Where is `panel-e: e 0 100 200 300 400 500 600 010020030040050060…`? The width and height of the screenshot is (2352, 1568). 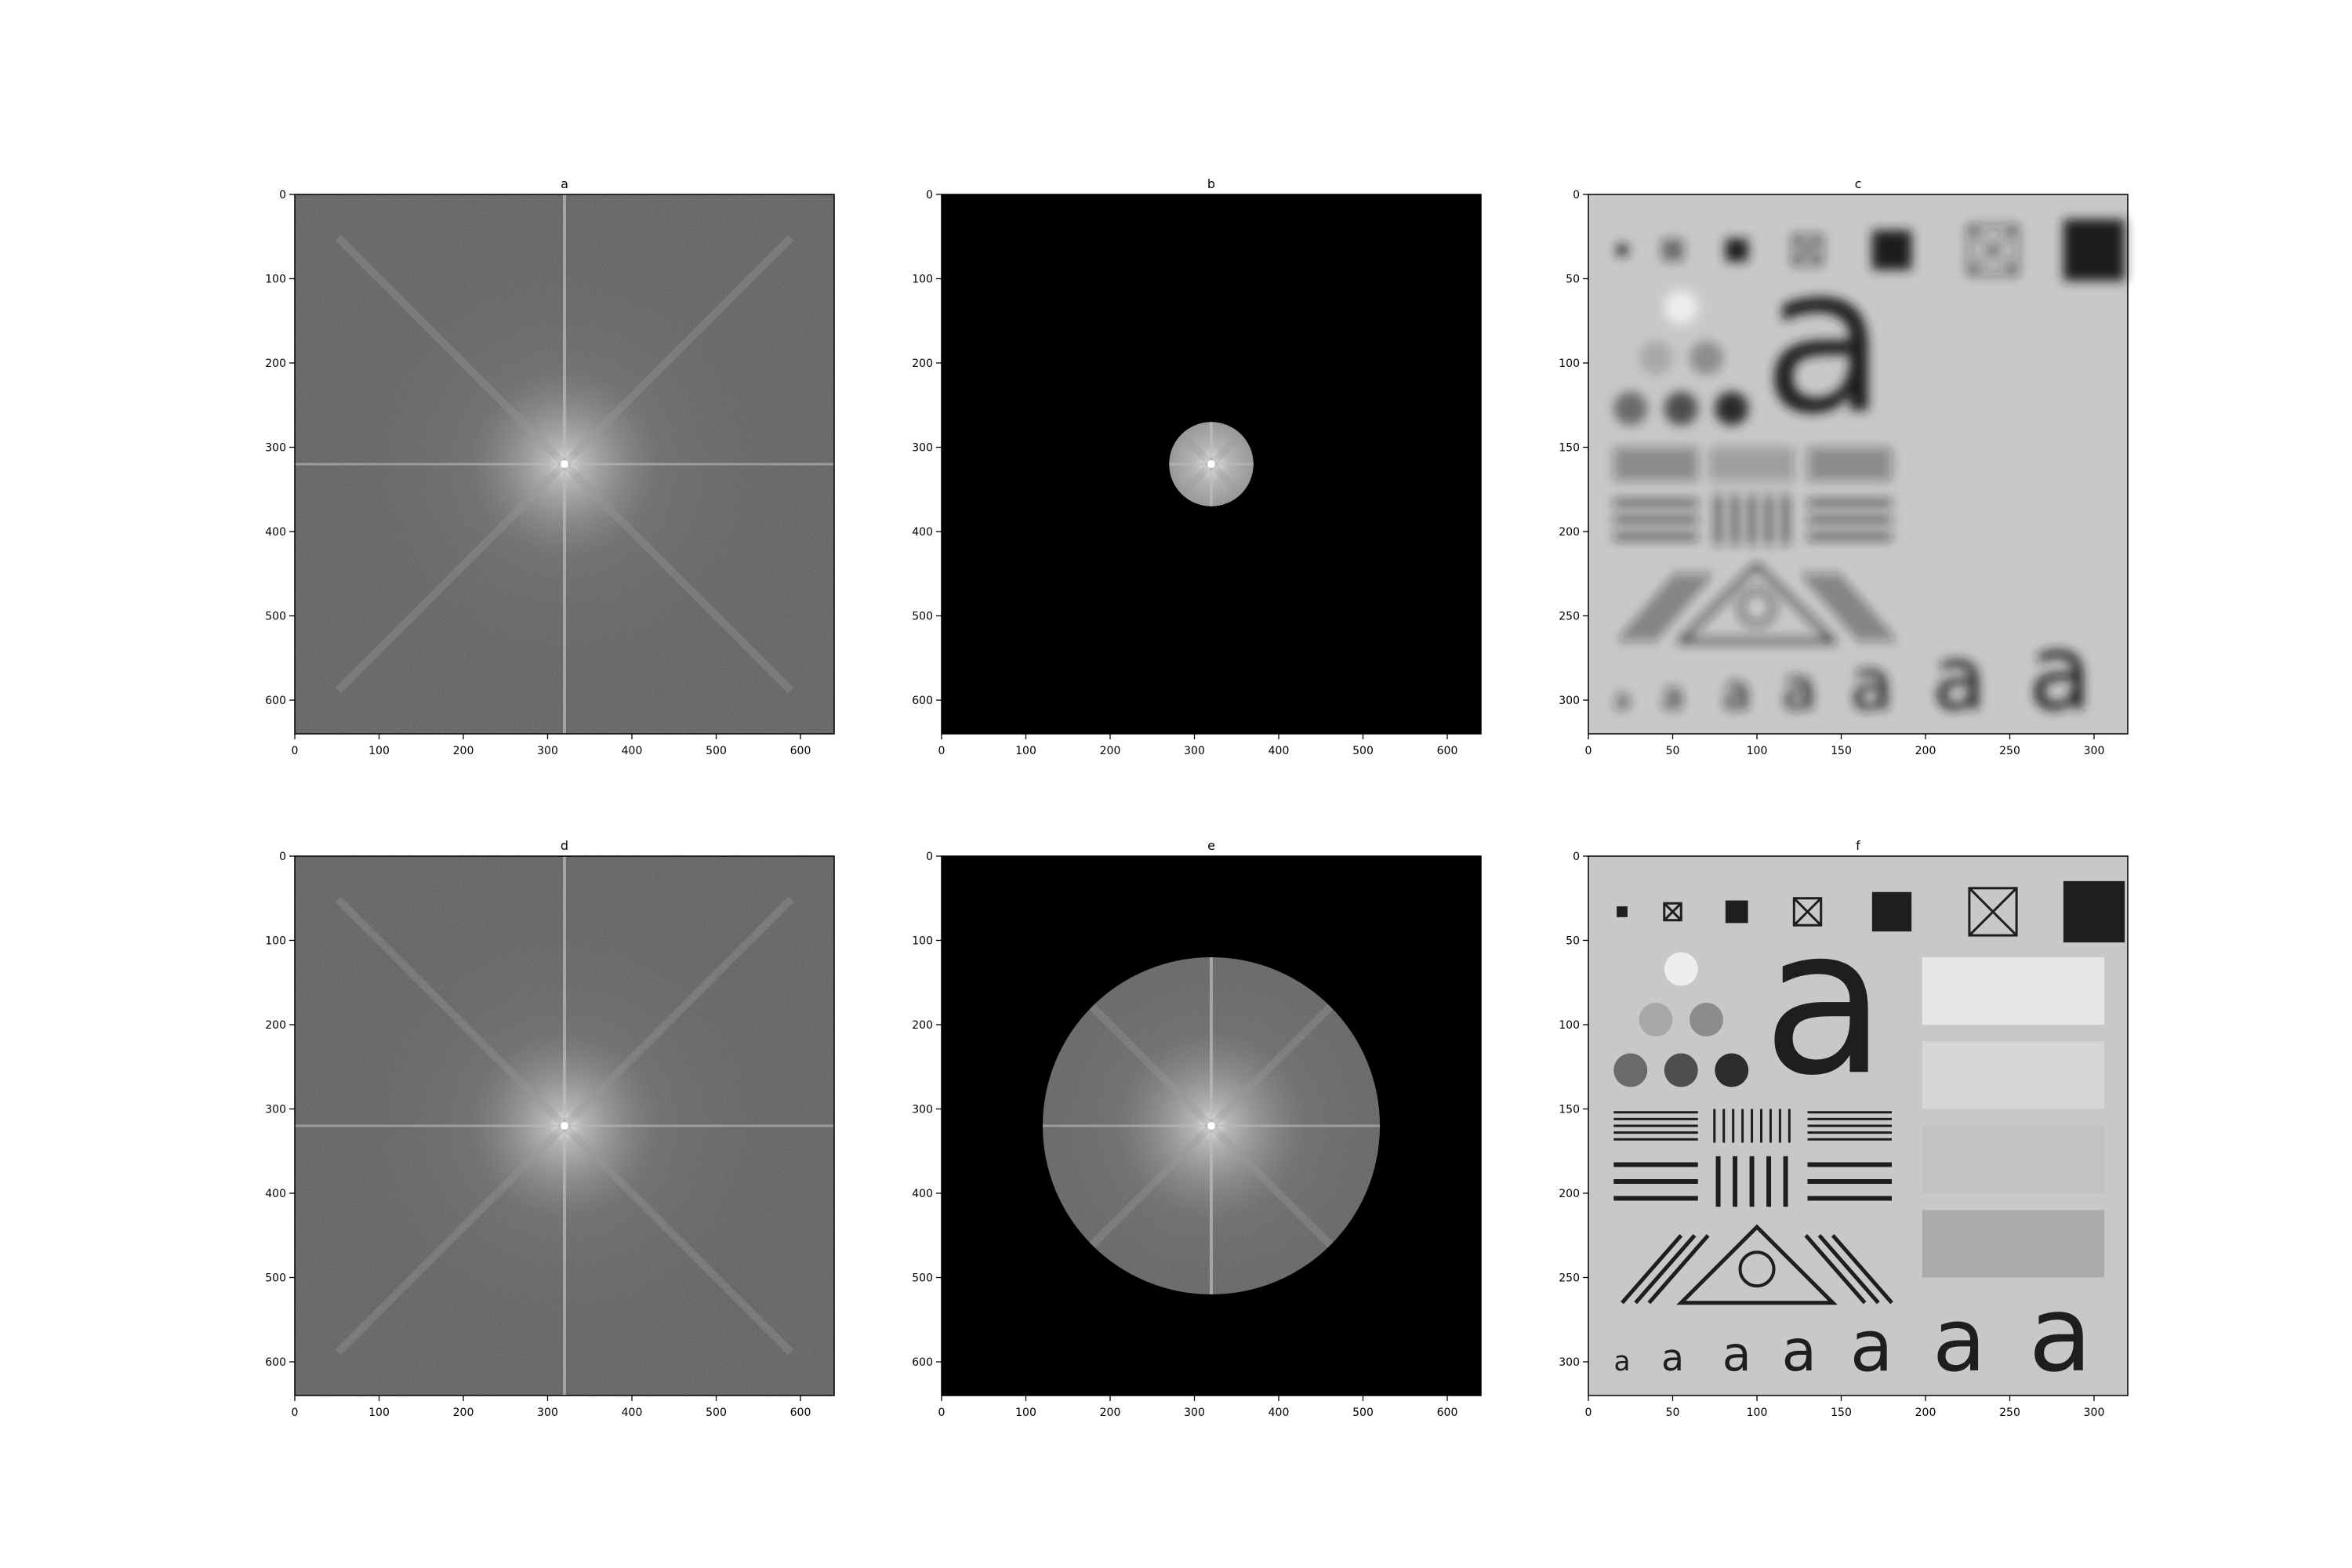
panel-e: e 0 100 200 300 400 500 600 010020030040050060… is located at coordinates (1196, 1128).